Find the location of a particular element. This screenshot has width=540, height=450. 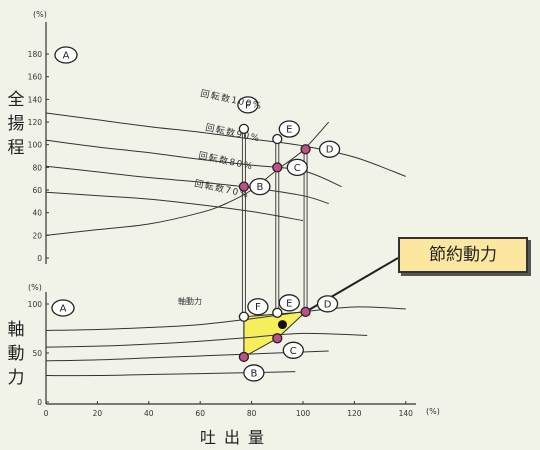

bottom-label-ring-f is located at coordinates (258, 307).